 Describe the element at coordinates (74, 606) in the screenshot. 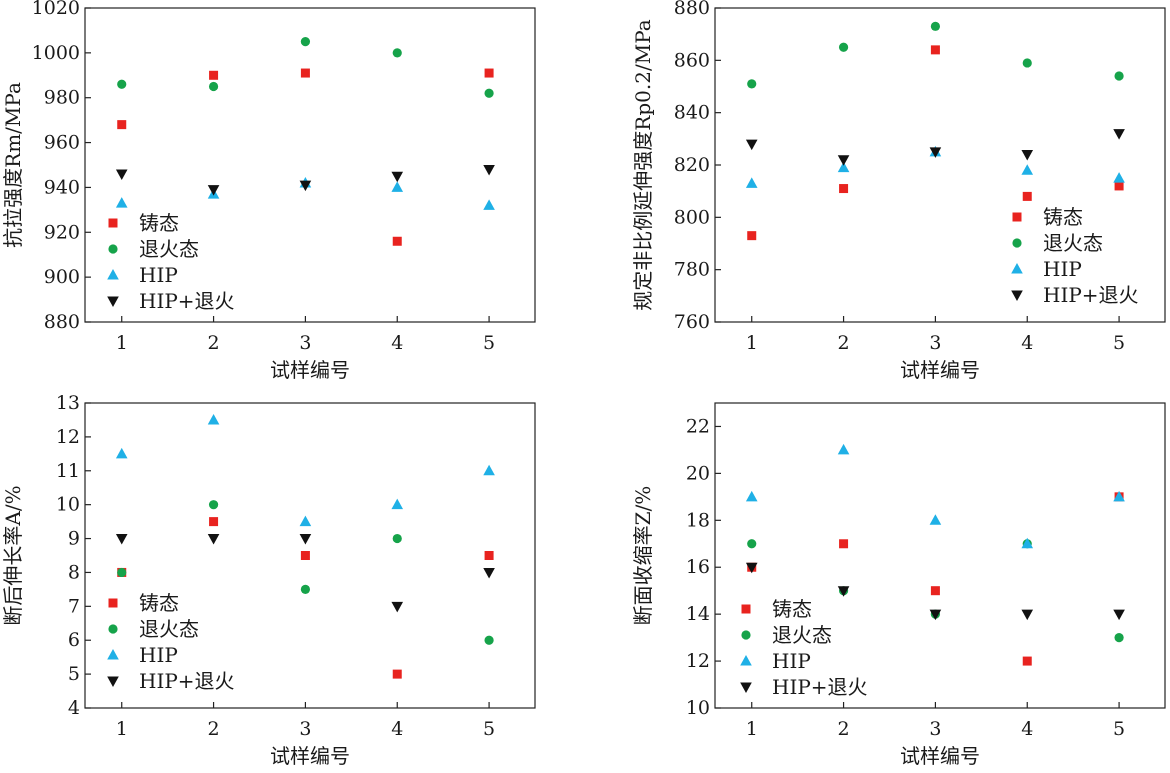

I see `y-tick-label: 7` at that location.